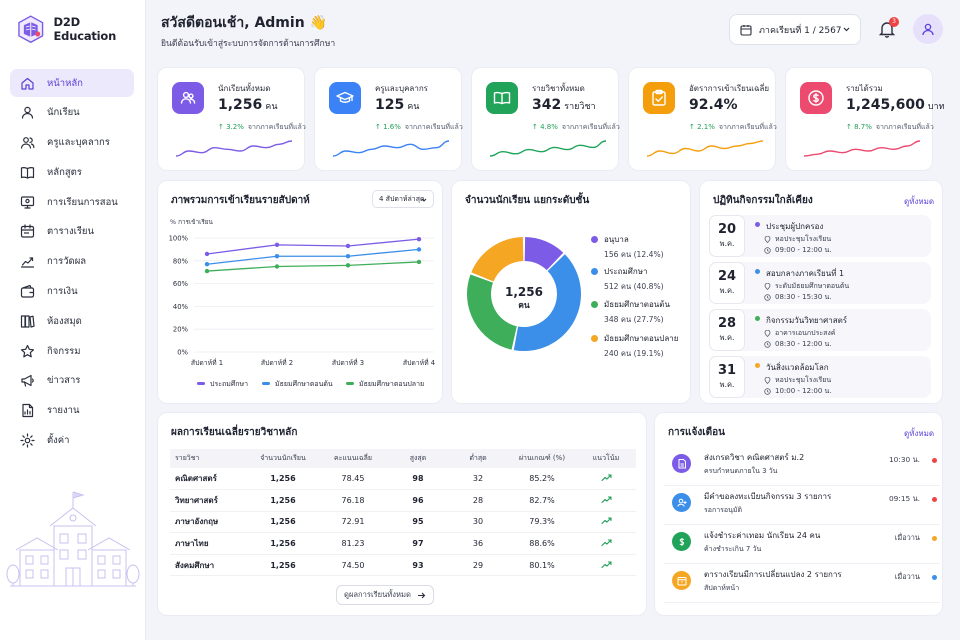 This screenshot has height=640, width=960. I want to click on table-row: คณิตศาสตร์ 1,256 78.45 98 32 85.2%, so click(403, 479).